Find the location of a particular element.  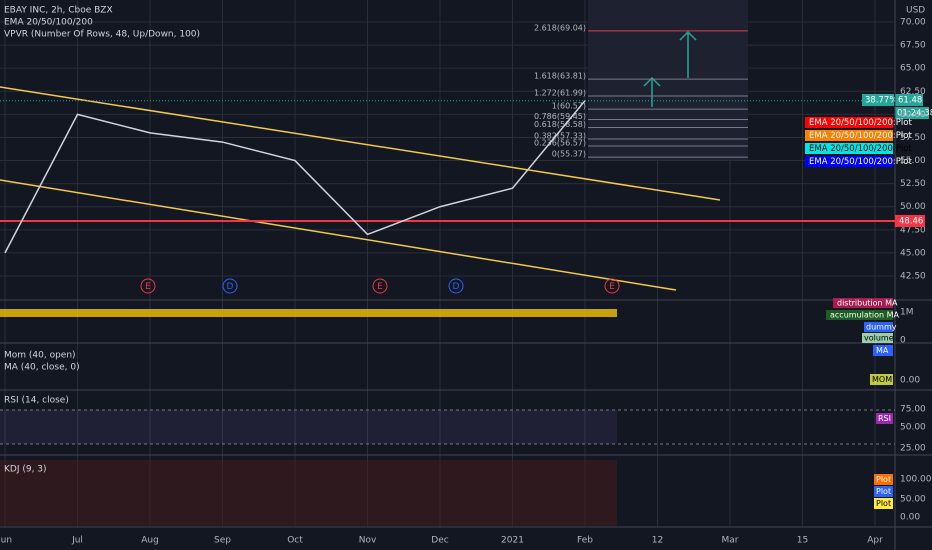

fib-label: 1(60.57) is located at coordinates (569, 106).